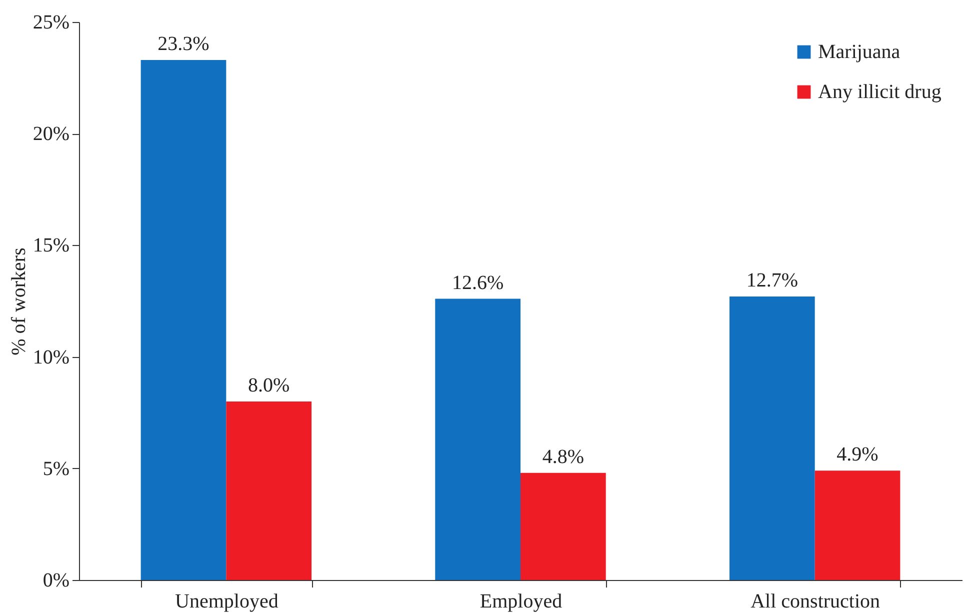 The height and width of the screenshot is (615, 966). I want to click on data-label: 8.0%, so click(269, 385).